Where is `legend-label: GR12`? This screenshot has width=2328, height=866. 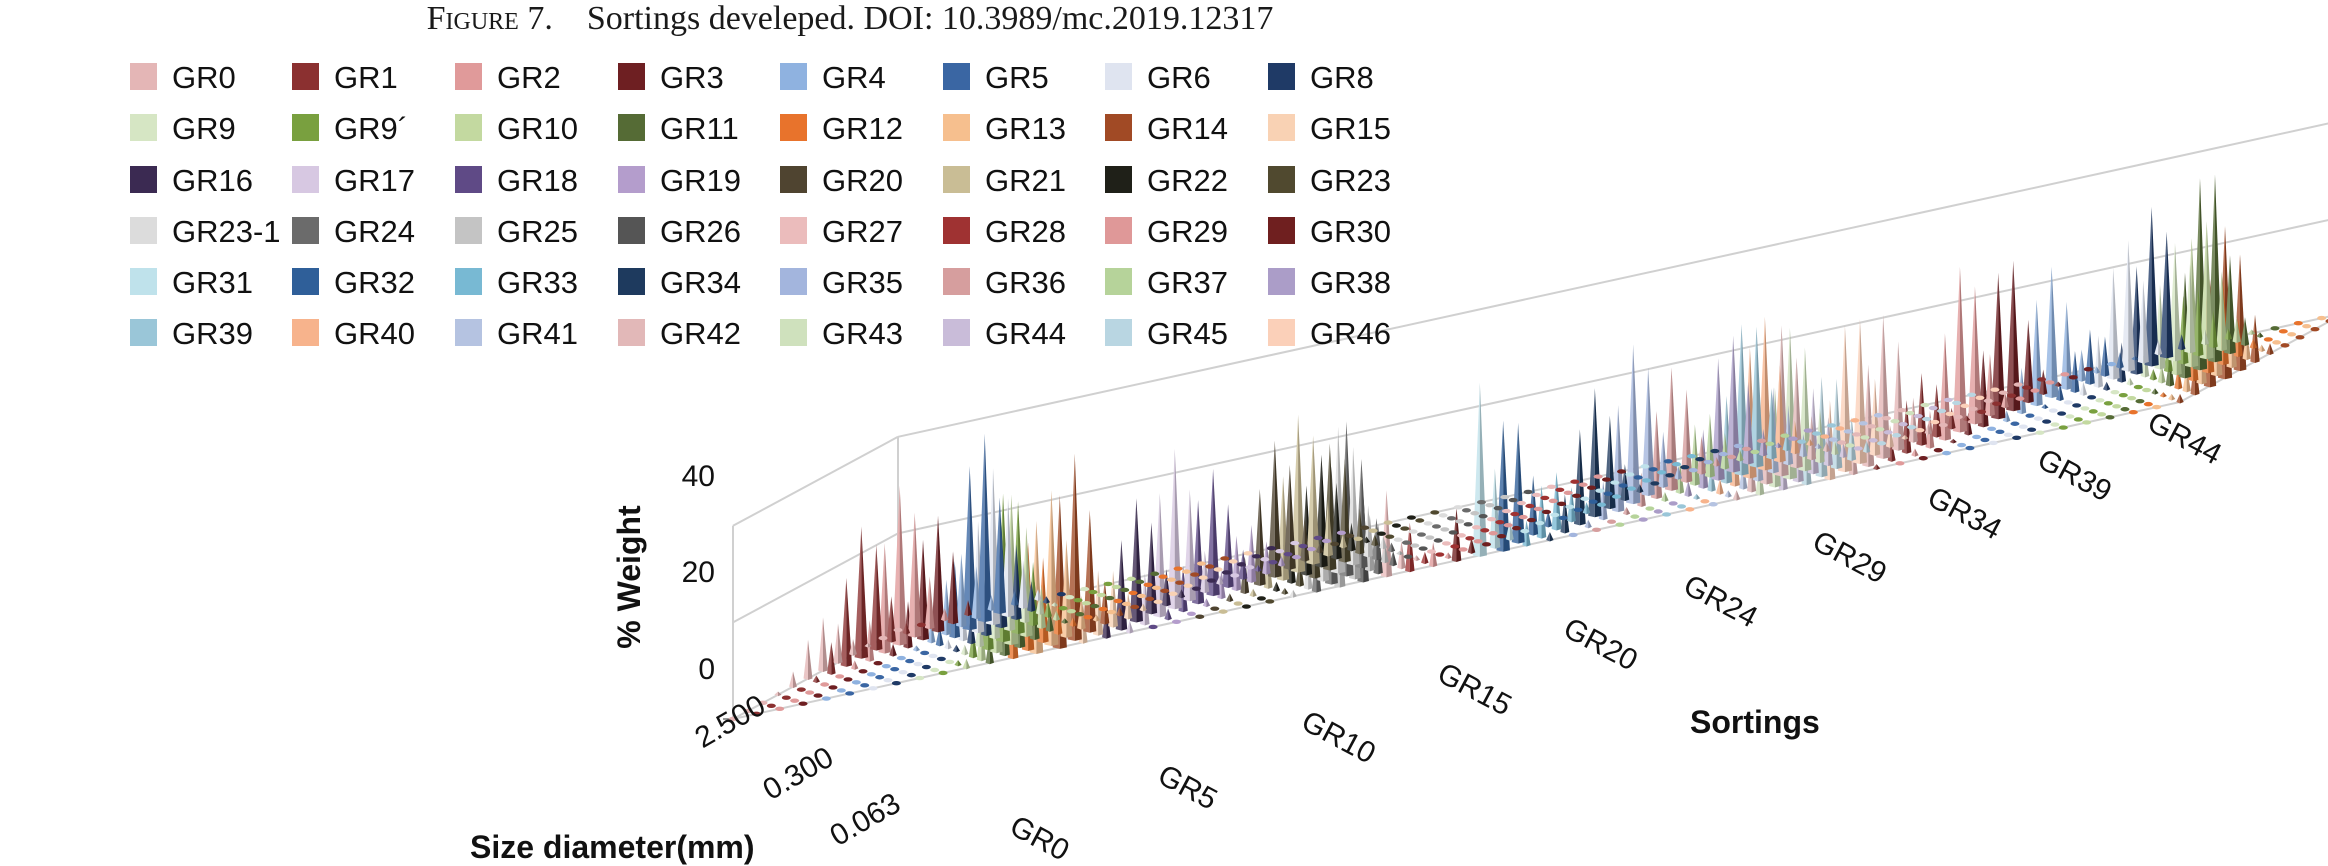
legend-label: GR12 is located at coordinates (862, 128).